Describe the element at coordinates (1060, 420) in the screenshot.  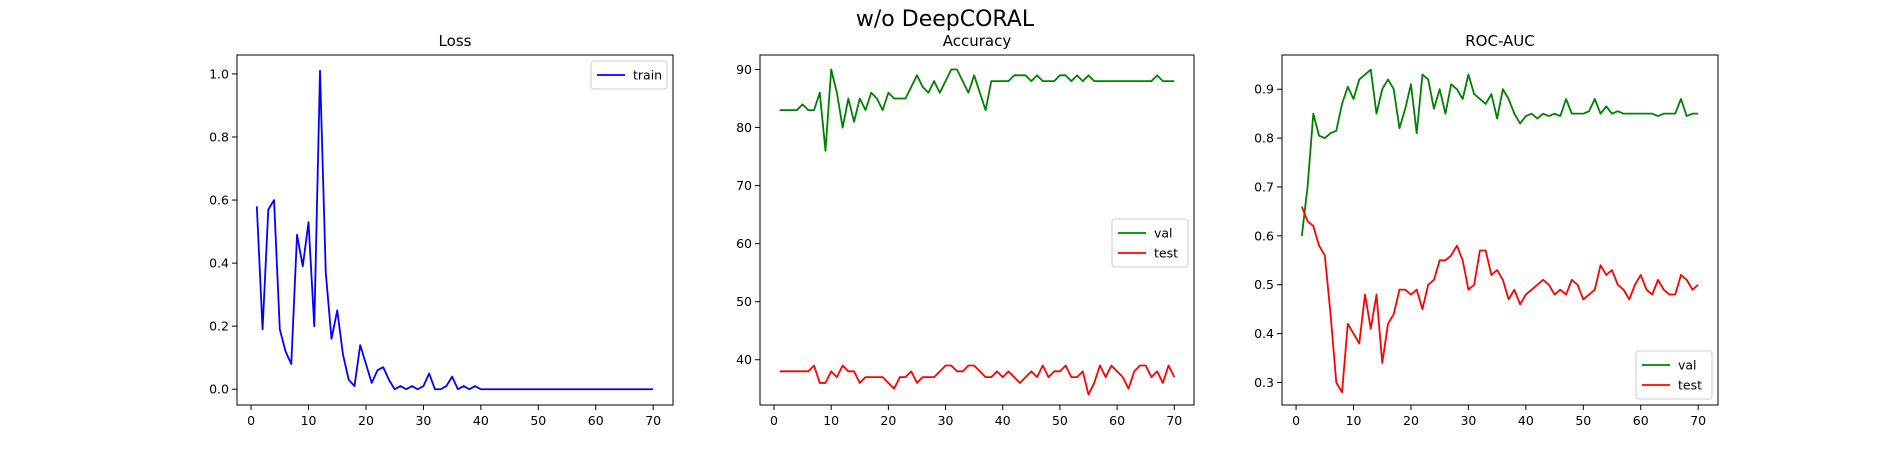
I see `accuracy-x-tick-label: 50` at that location.